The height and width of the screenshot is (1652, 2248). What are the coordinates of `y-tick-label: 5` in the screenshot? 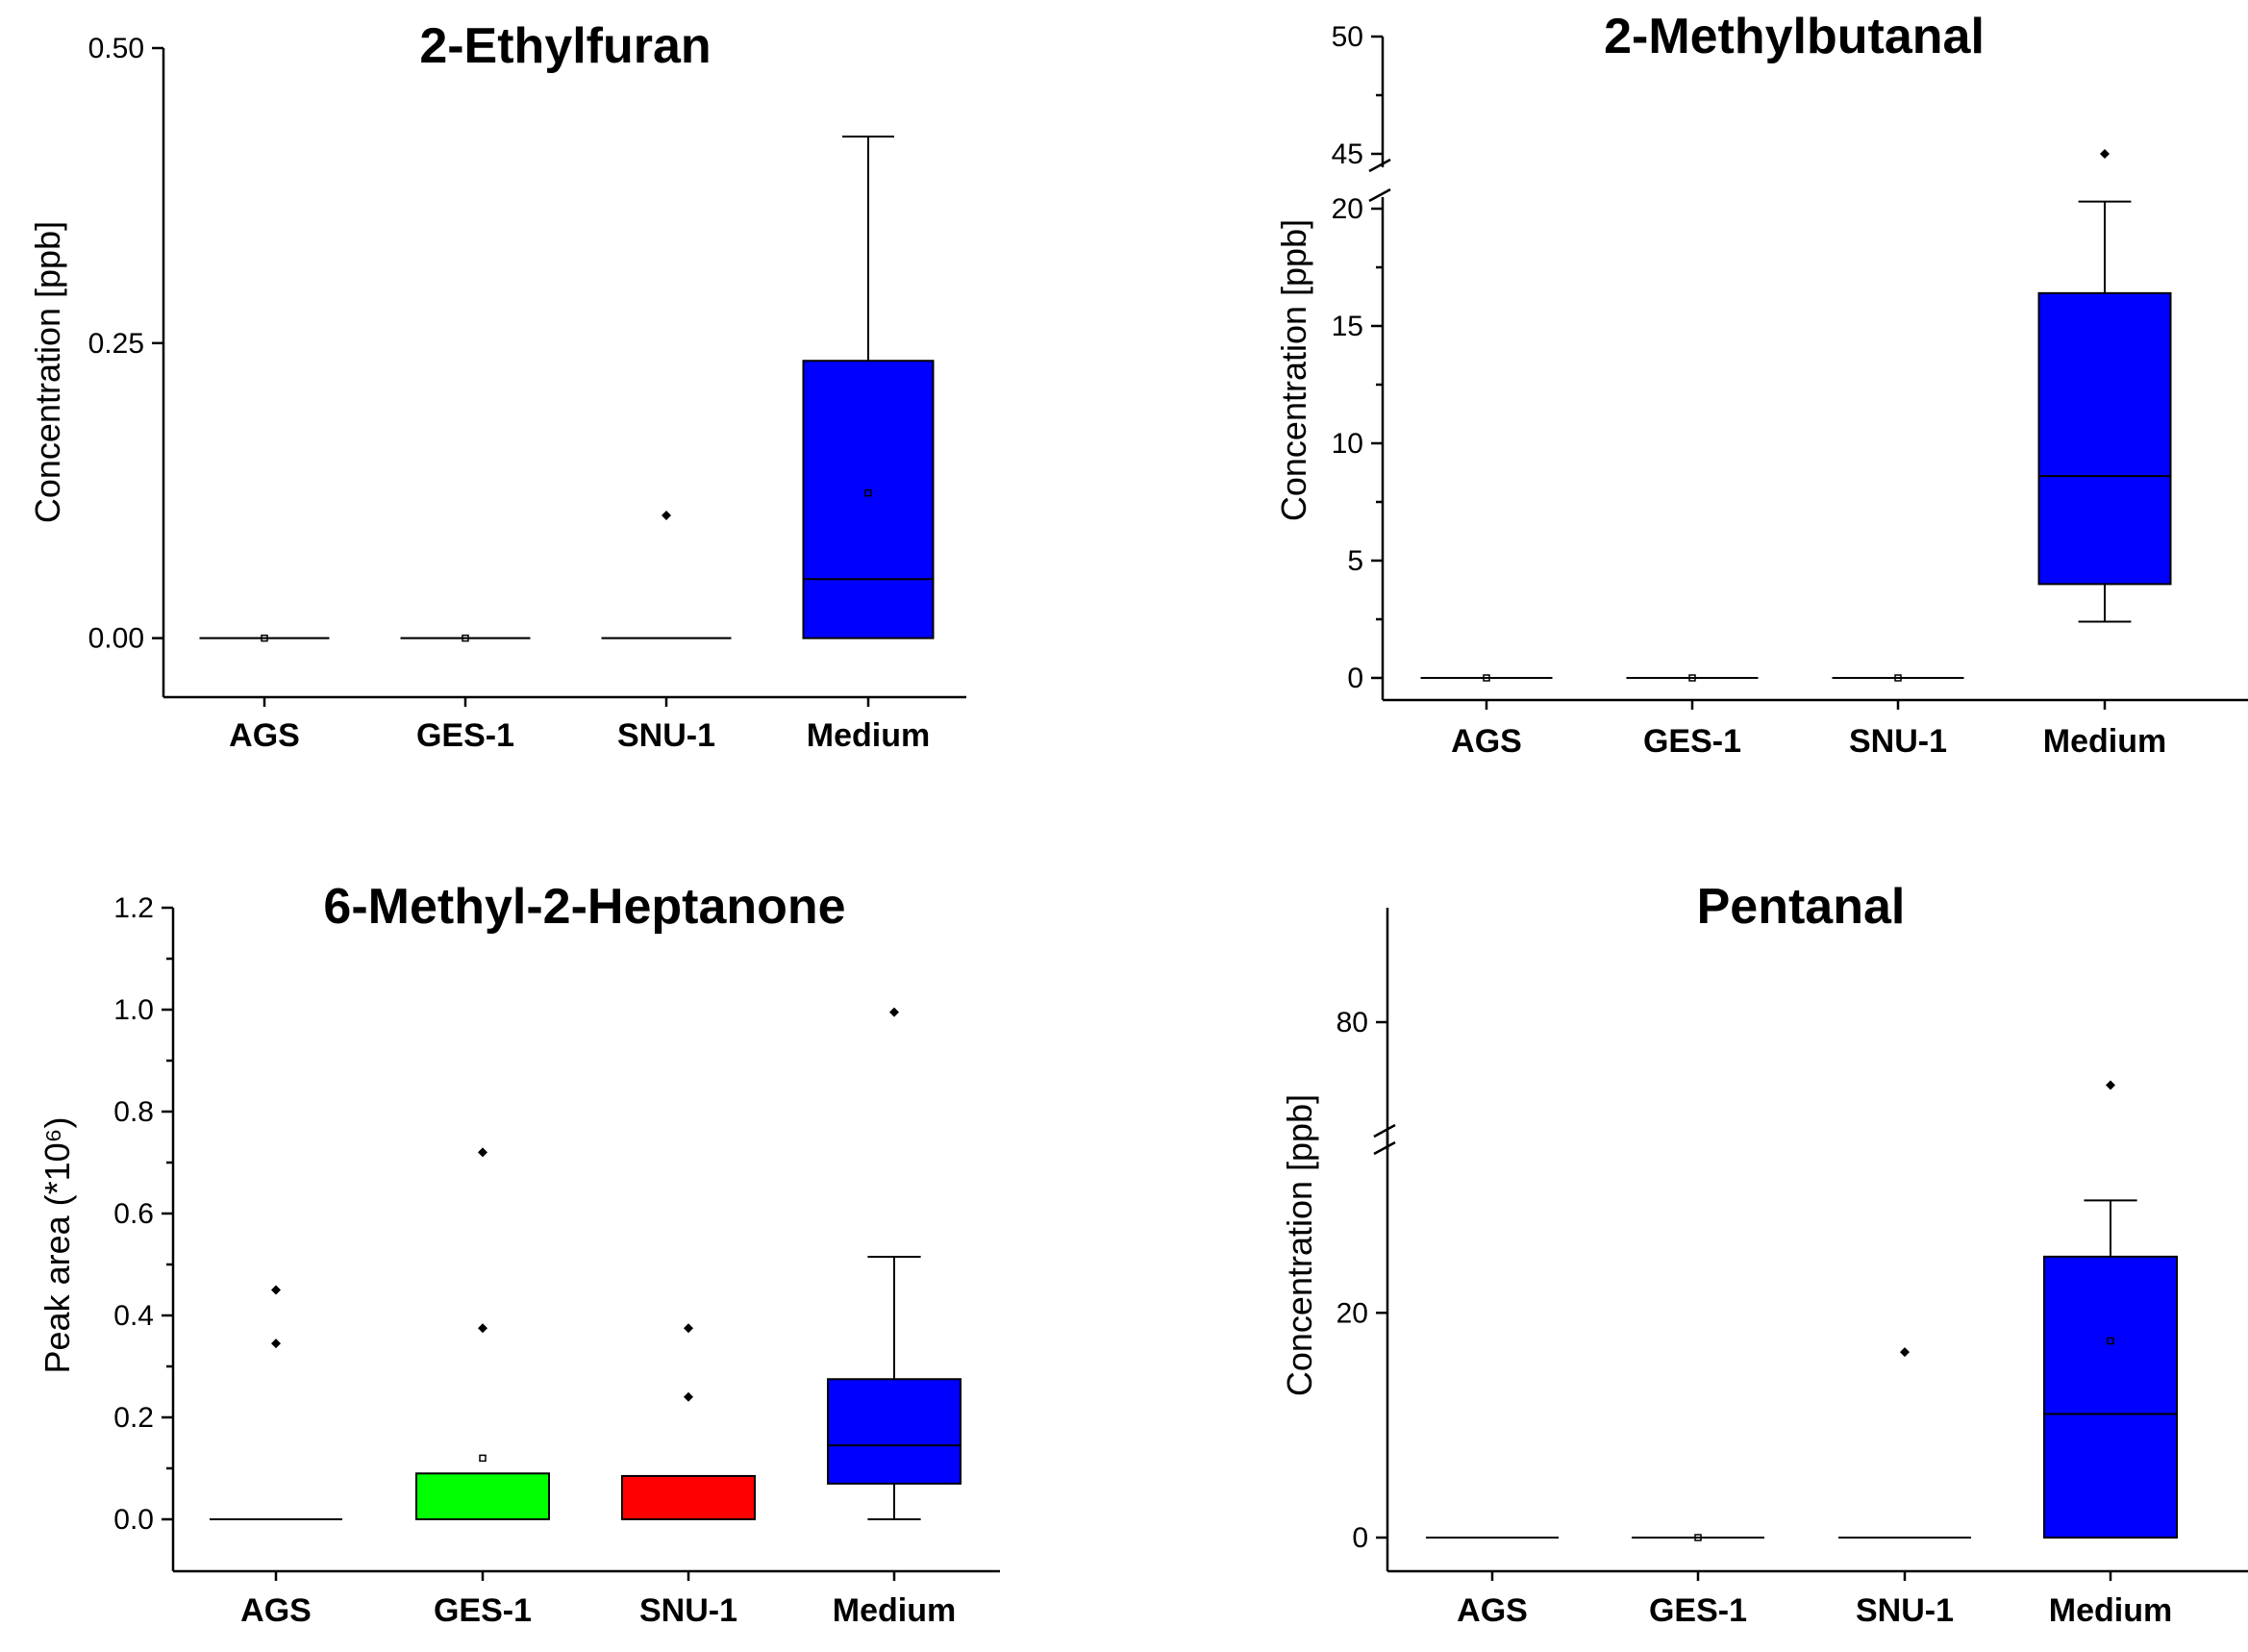 It's located at (1355, 561).